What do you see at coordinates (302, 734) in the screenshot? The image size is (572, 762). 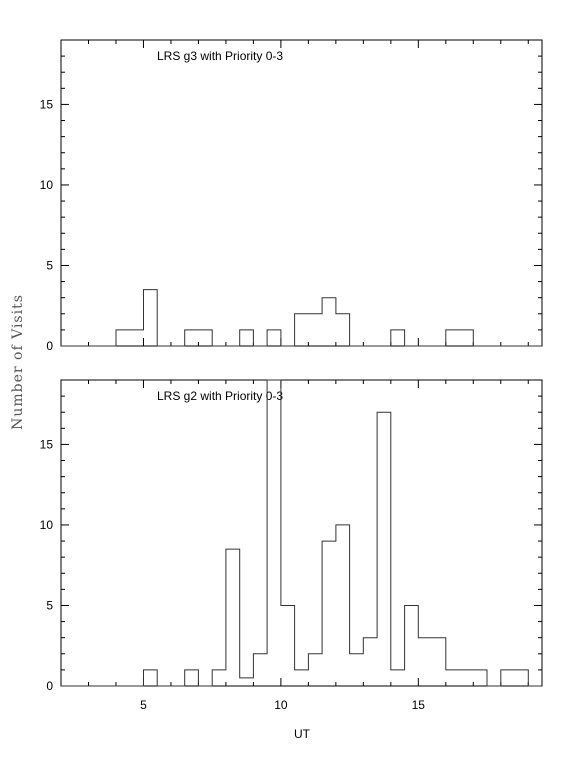 I see `x-axis-label: UT` at bounding box center [302, 734].